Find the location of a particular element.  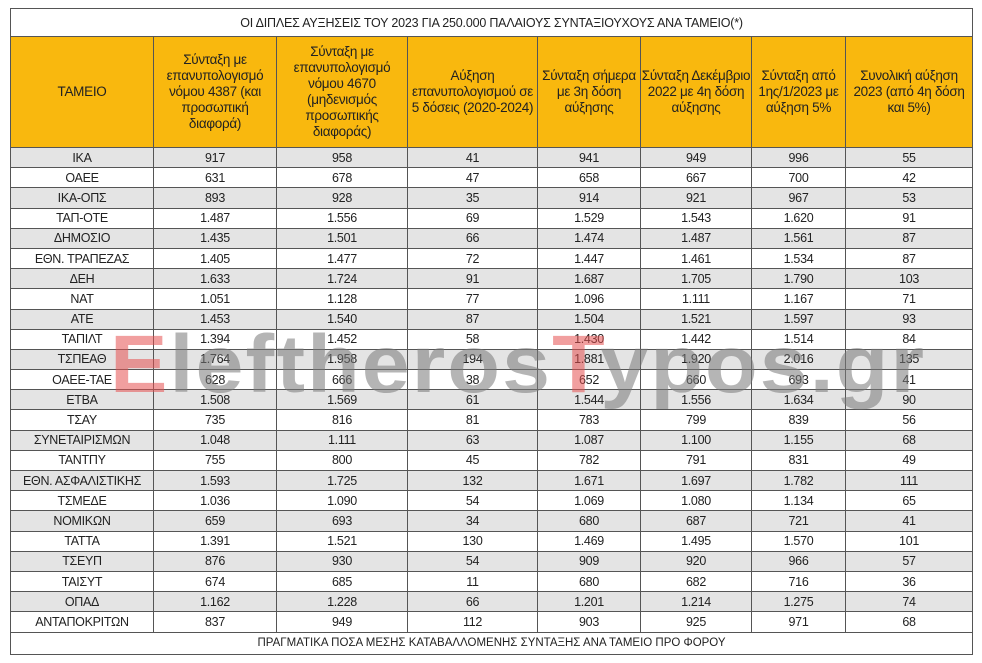

value-cell: 1.087 is located at coordinates (589, 440).